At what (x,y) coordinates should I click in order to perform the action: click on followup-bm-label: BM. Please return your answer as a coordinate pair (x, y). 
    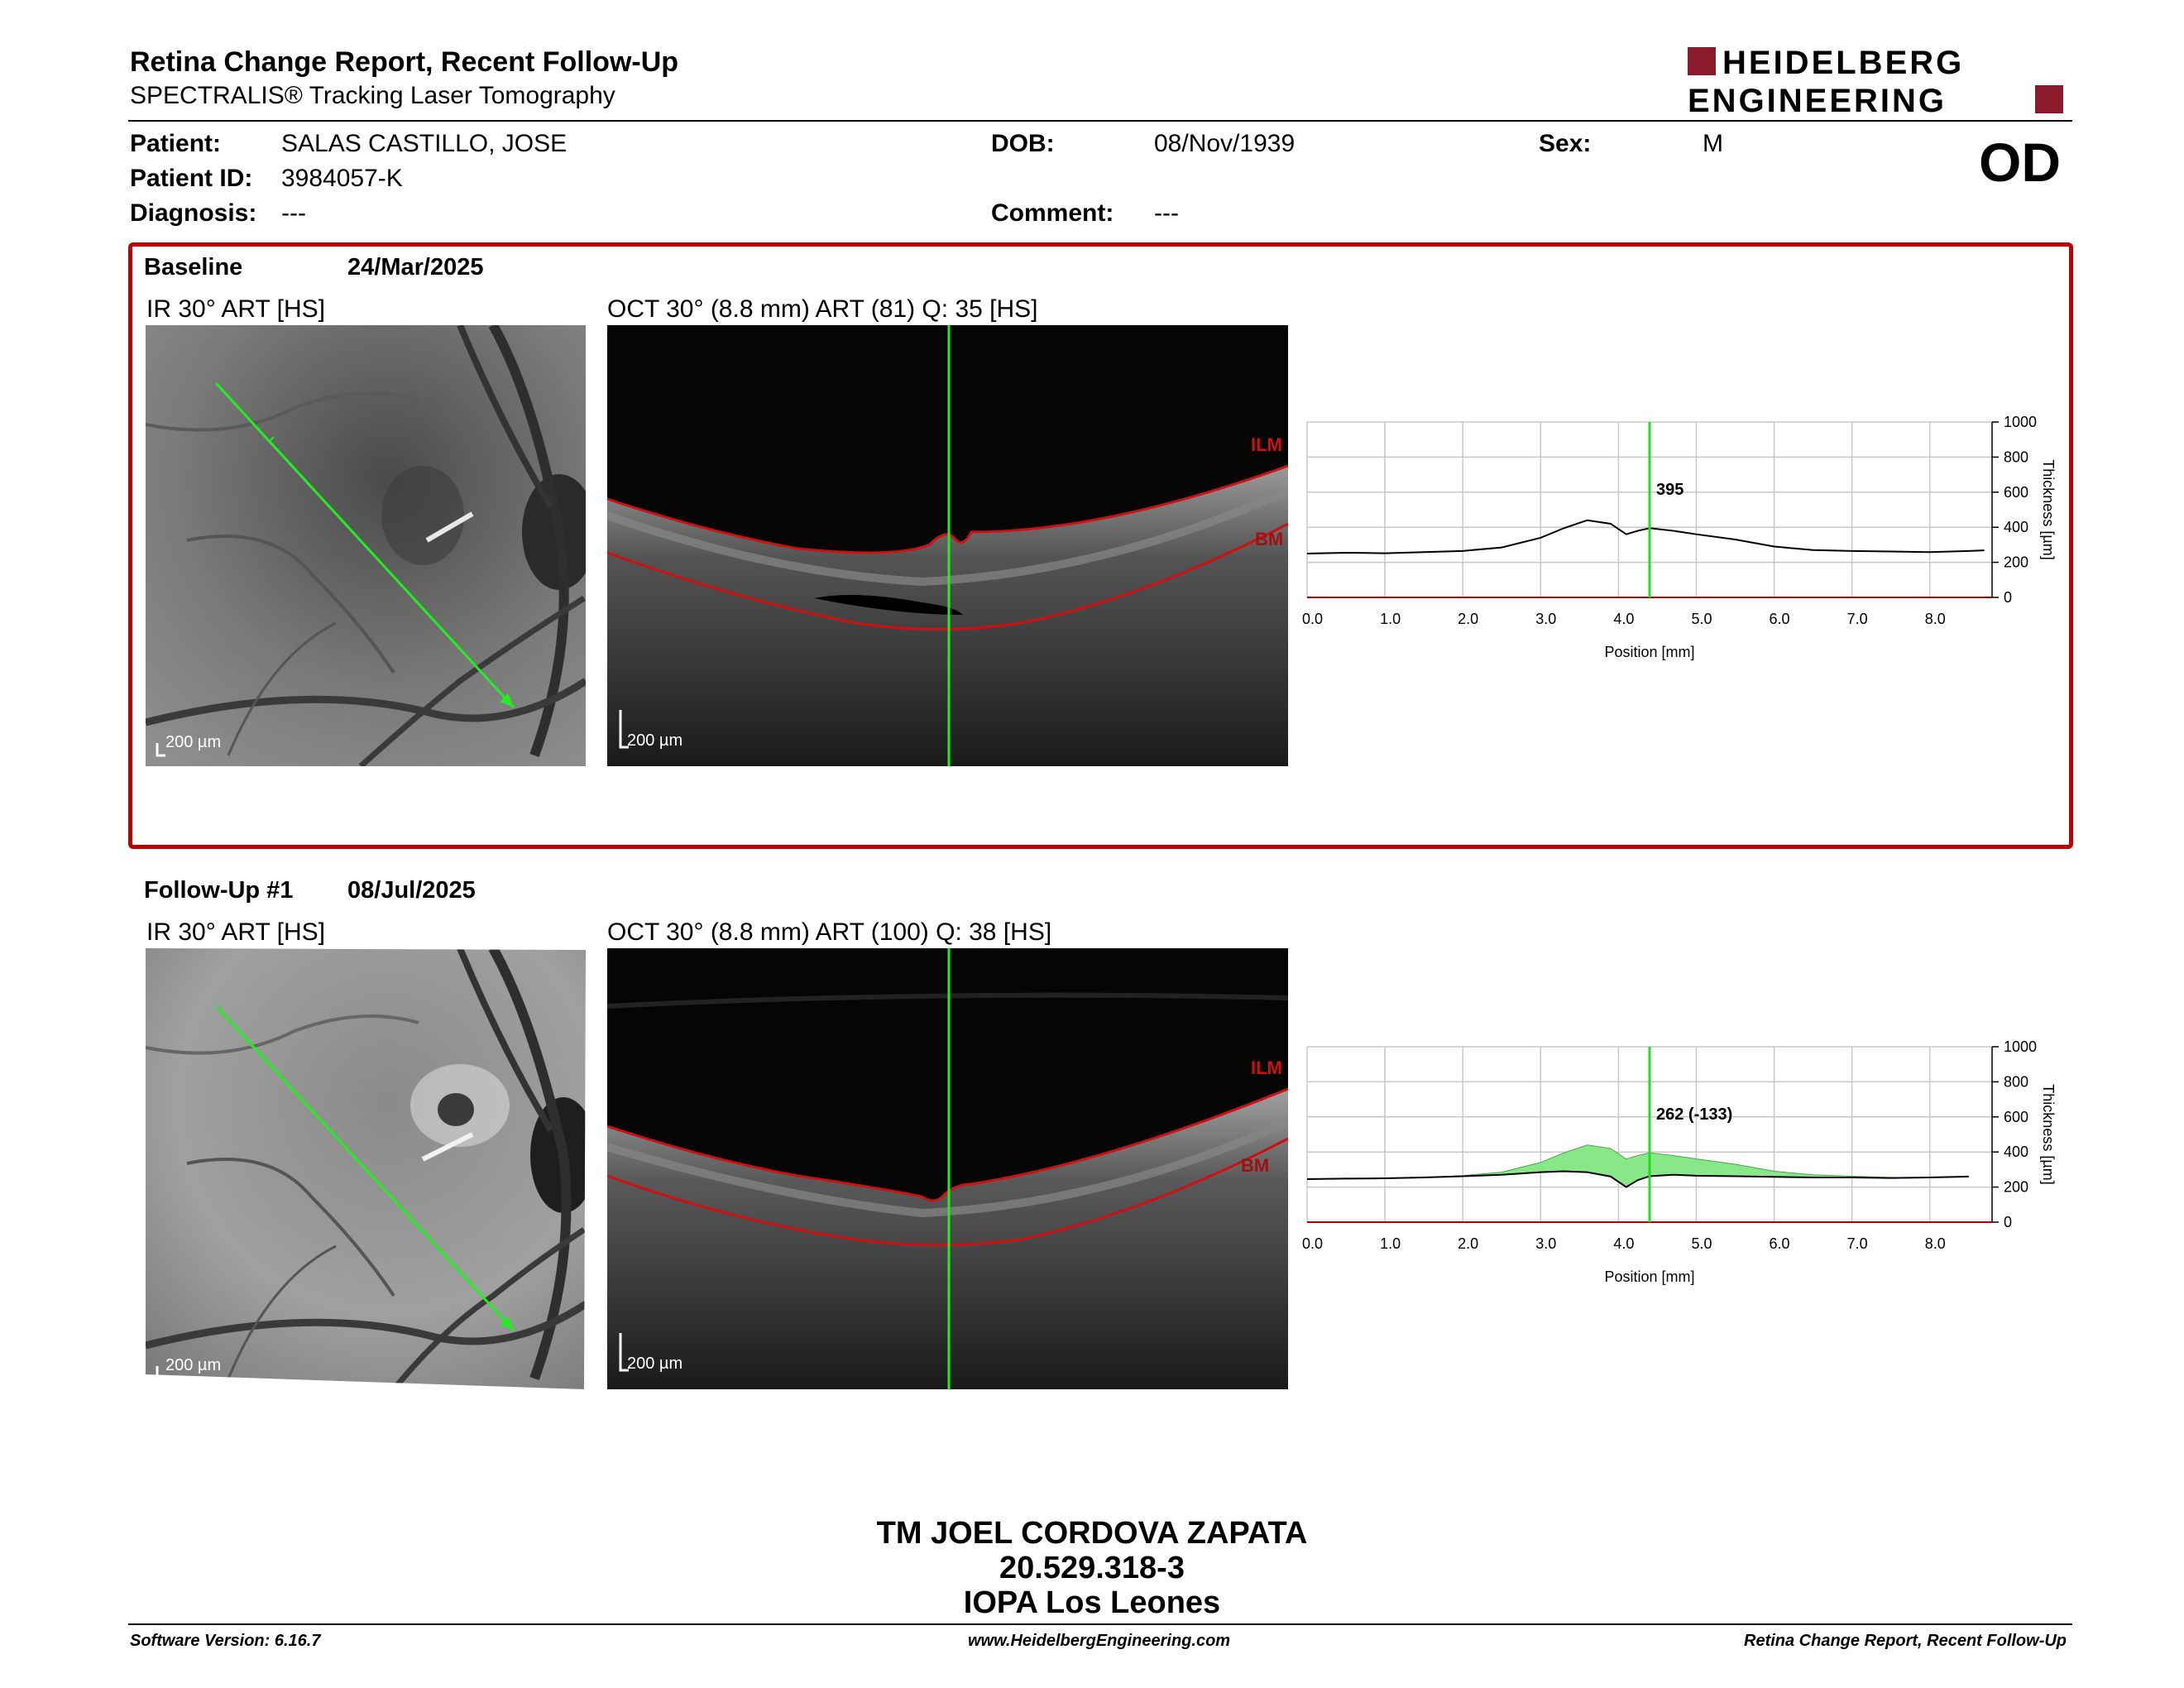
    Looking at the image, I should click on (1255, 1165).